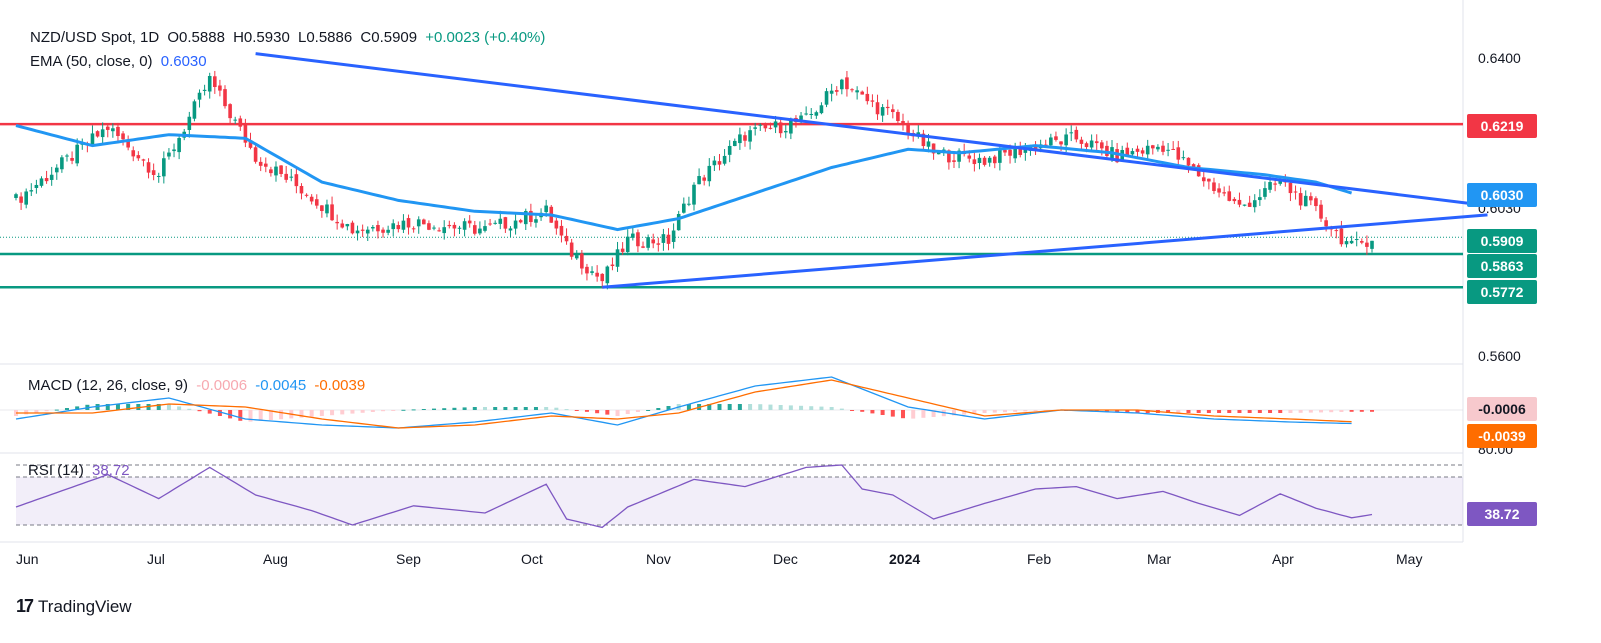 This screenshot has width=1601, height=643. What do you see at coordinates (1499, 356) in the screenshot?
I see `price-tick: 0.5600` at bounding box center [1499, 356].